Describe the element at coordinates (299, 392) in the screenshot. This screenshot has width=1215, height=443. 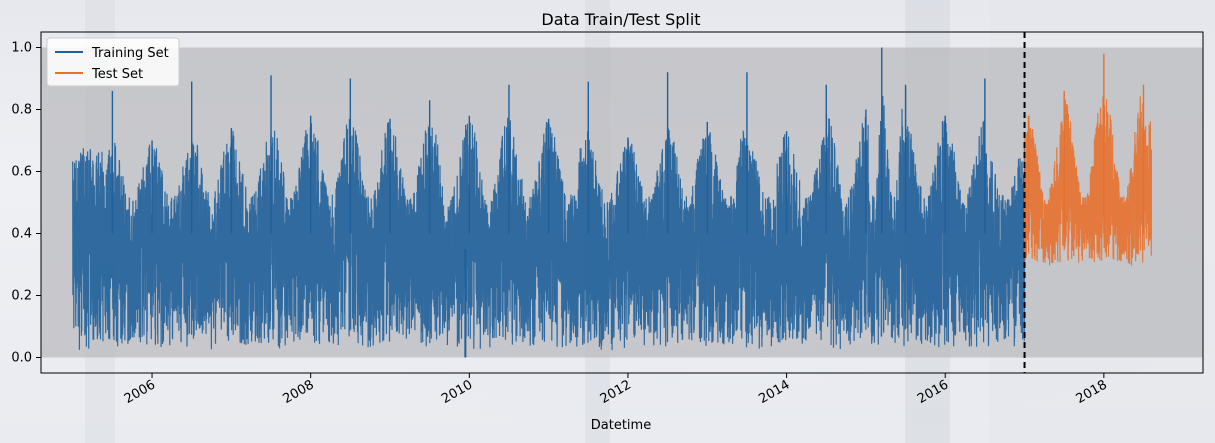
I see `x-tick-label-1: 2008` at that location.